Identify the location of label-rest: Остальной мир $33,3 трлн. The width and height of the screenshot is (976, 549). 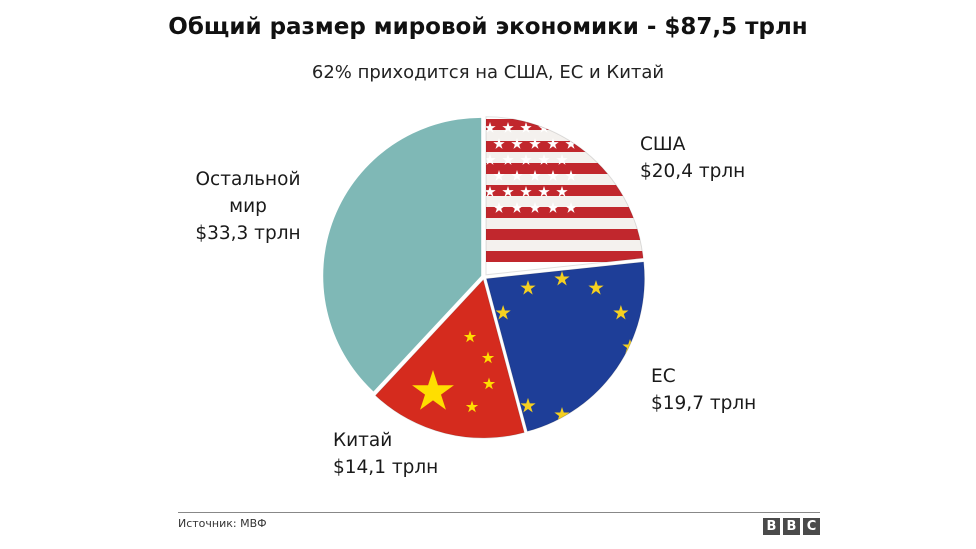
(248, 206).